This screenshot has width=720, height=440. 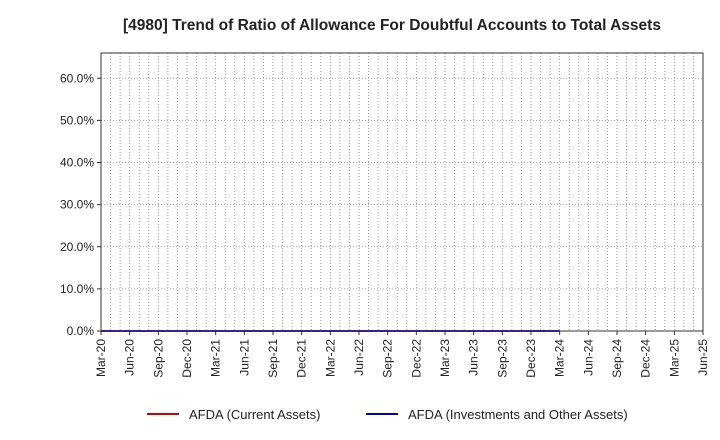 What do you see at coordinates (158, 358) in the screenshot?
I see `x-tick-label: Sep-20` at bounding box center [158, 358].